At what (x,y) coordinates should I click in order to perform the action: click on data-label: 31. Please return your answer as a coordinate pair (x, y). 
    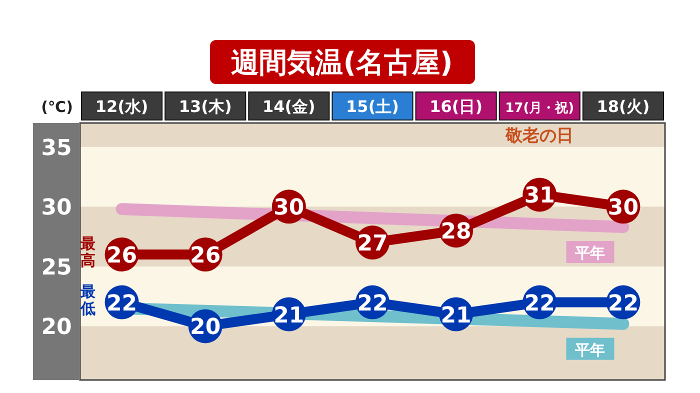
    Looking at the image, I should click on (539, 196).